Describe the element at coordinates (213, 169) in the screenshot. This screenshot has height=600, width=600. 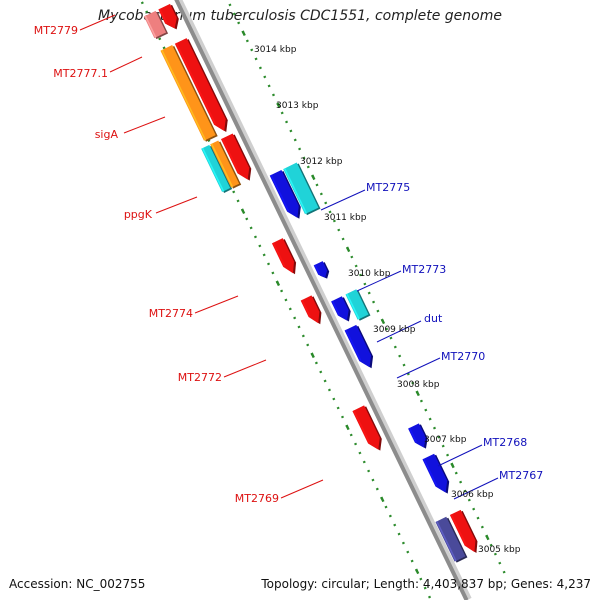
I see `gene-ppgk-highlight` at that location.